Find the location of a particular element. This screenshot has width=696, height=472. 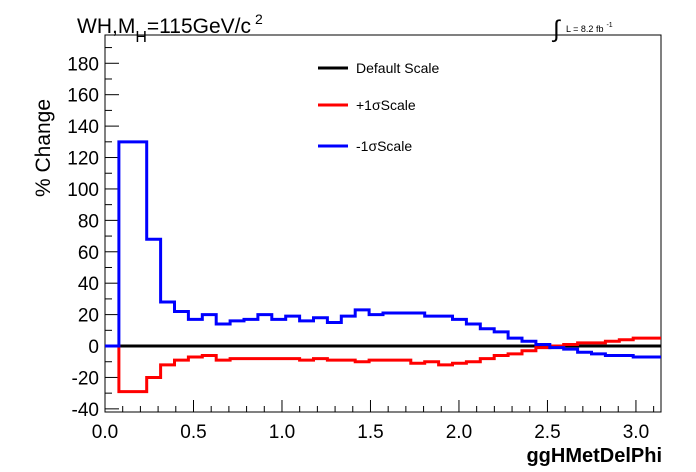

y-tick-label: 100 is located at coordinates (83, 190).